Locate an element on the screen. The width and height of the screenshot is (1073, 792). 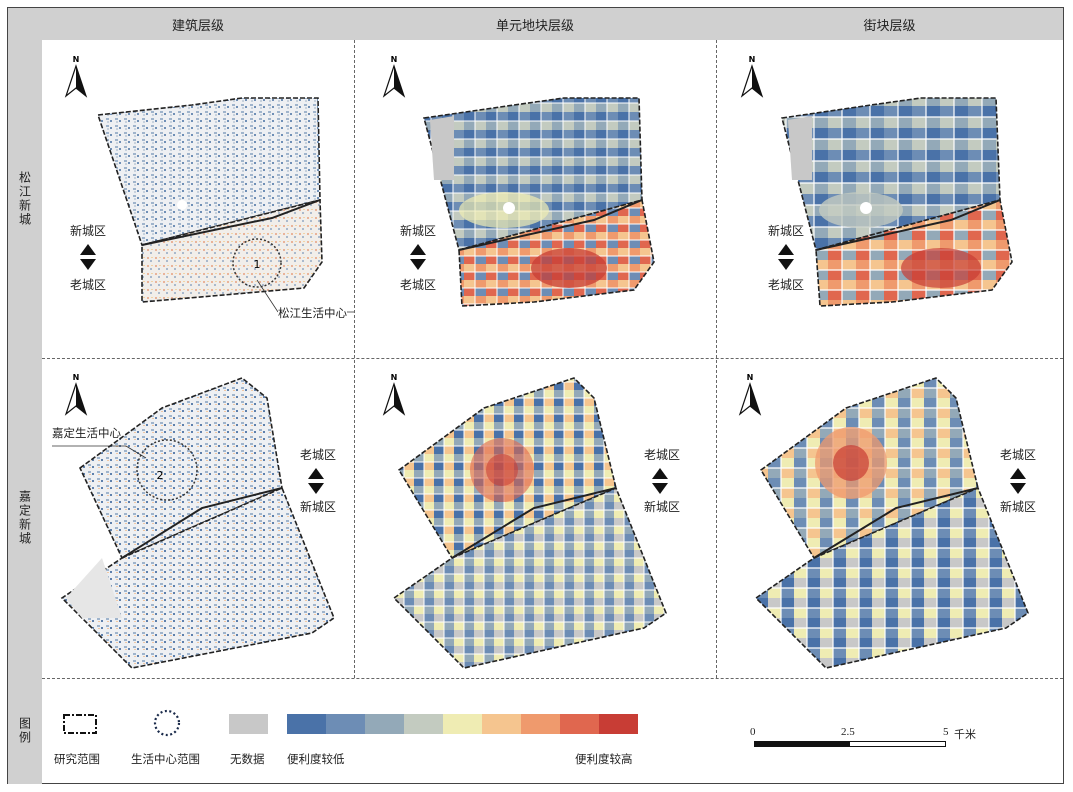
center-range-symbol-icon is located at coordinates (167, 723).